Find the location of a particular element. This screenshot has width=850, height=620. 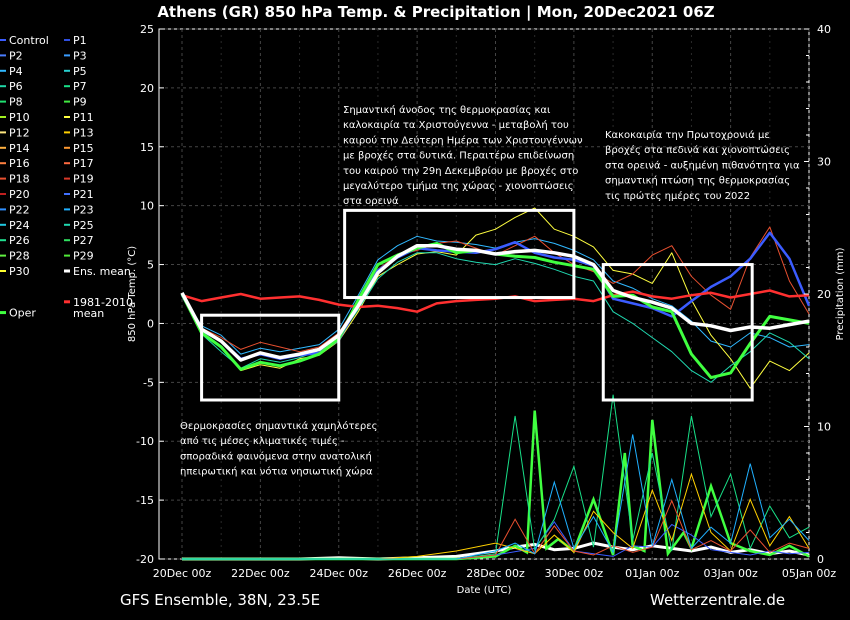

y2-axis-label: Precipitation (mm) is located at coordinates (840, 293).